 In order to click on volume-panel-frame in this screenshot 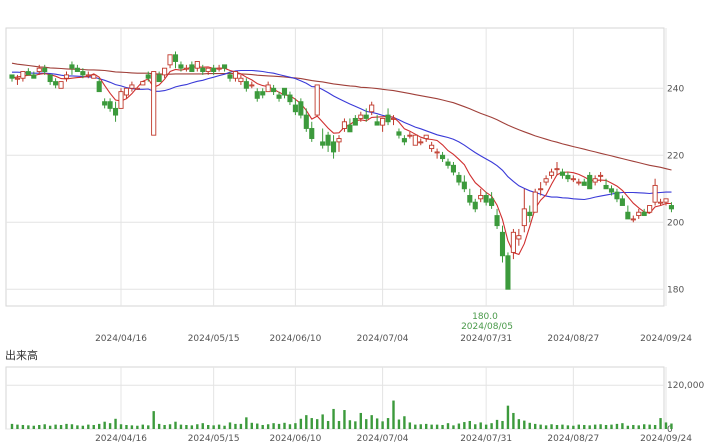, I will do `click(335, 398)`.